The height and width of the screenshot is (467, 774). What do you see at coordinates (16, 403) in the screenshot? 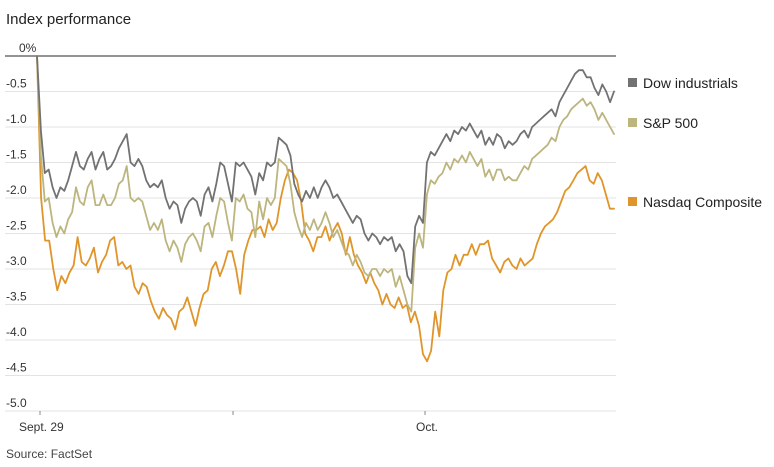
I see `y-tick-label: -5.0` at bounding box center [16, 403].